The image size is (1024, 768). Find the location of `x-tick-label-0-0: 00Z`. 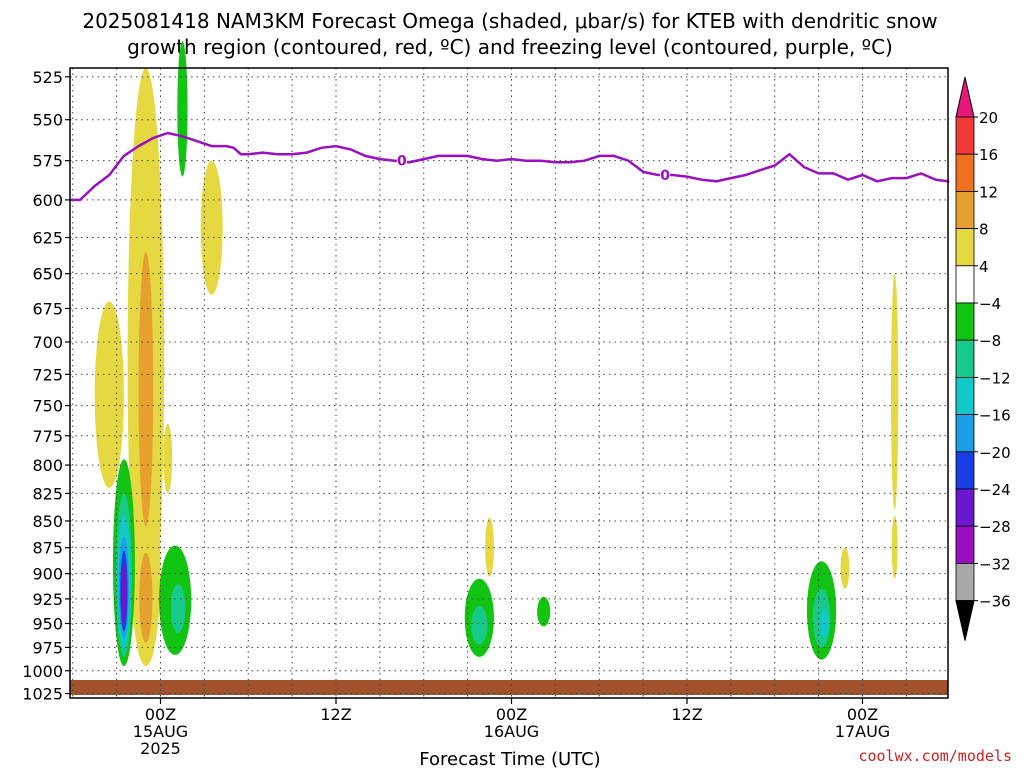

x-tick-label-0-0: 00Z is located at coordinates (160, 714).